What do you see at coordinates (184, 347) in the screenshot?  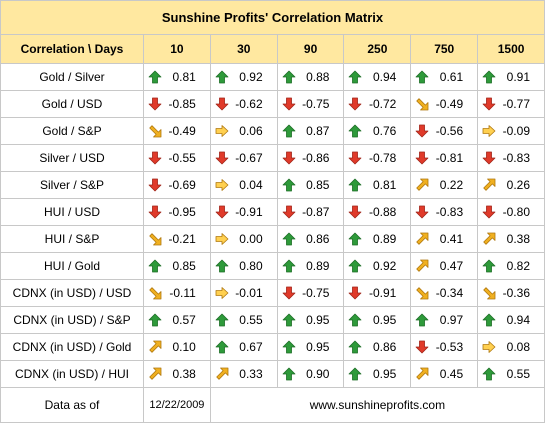 I see `correlation-value: 0.10` at bounding box center [184, 347].